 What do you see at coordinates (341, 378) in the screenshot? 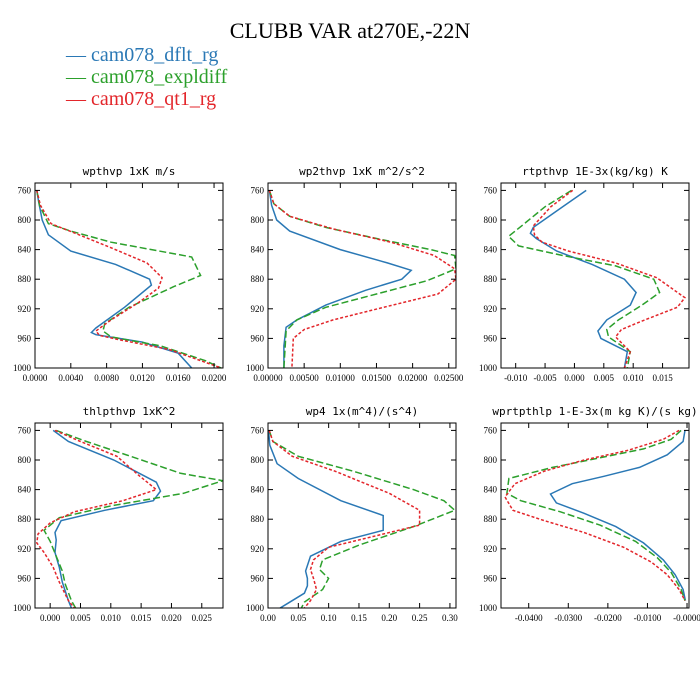
I see `x-tick-label: 0.01000` at bounding box center [341, 378].